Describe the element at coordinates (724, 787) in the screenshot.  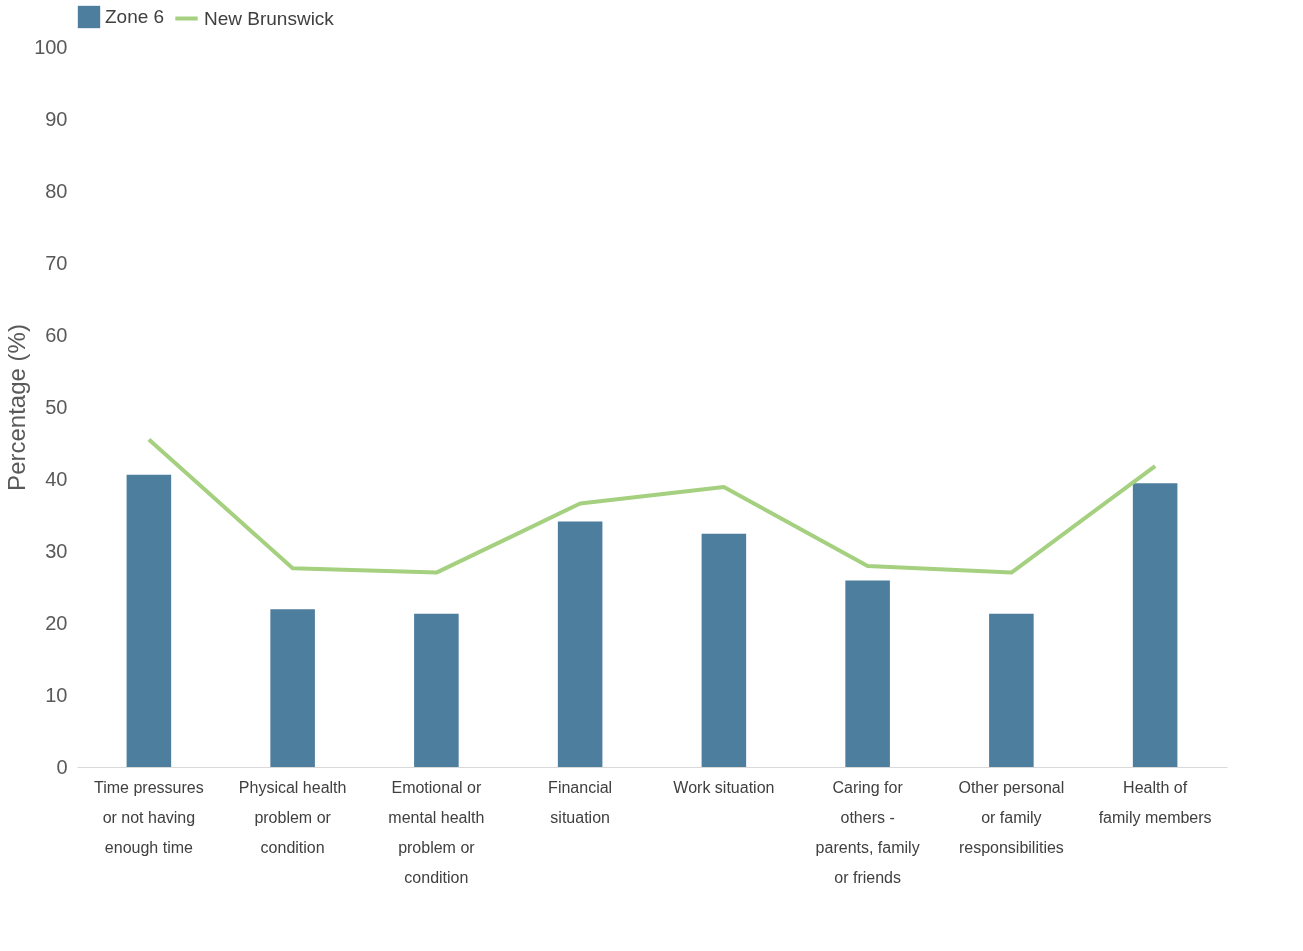
I see `x-tick-label: Work situation` at that location.